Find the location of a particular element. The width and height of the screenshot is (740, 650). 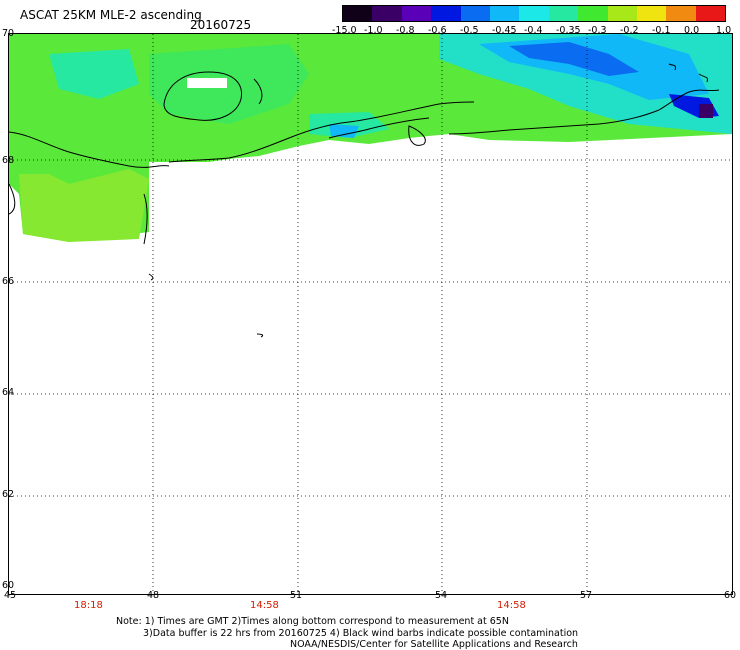

coastline-pechora is located at coordinates (321, 132).